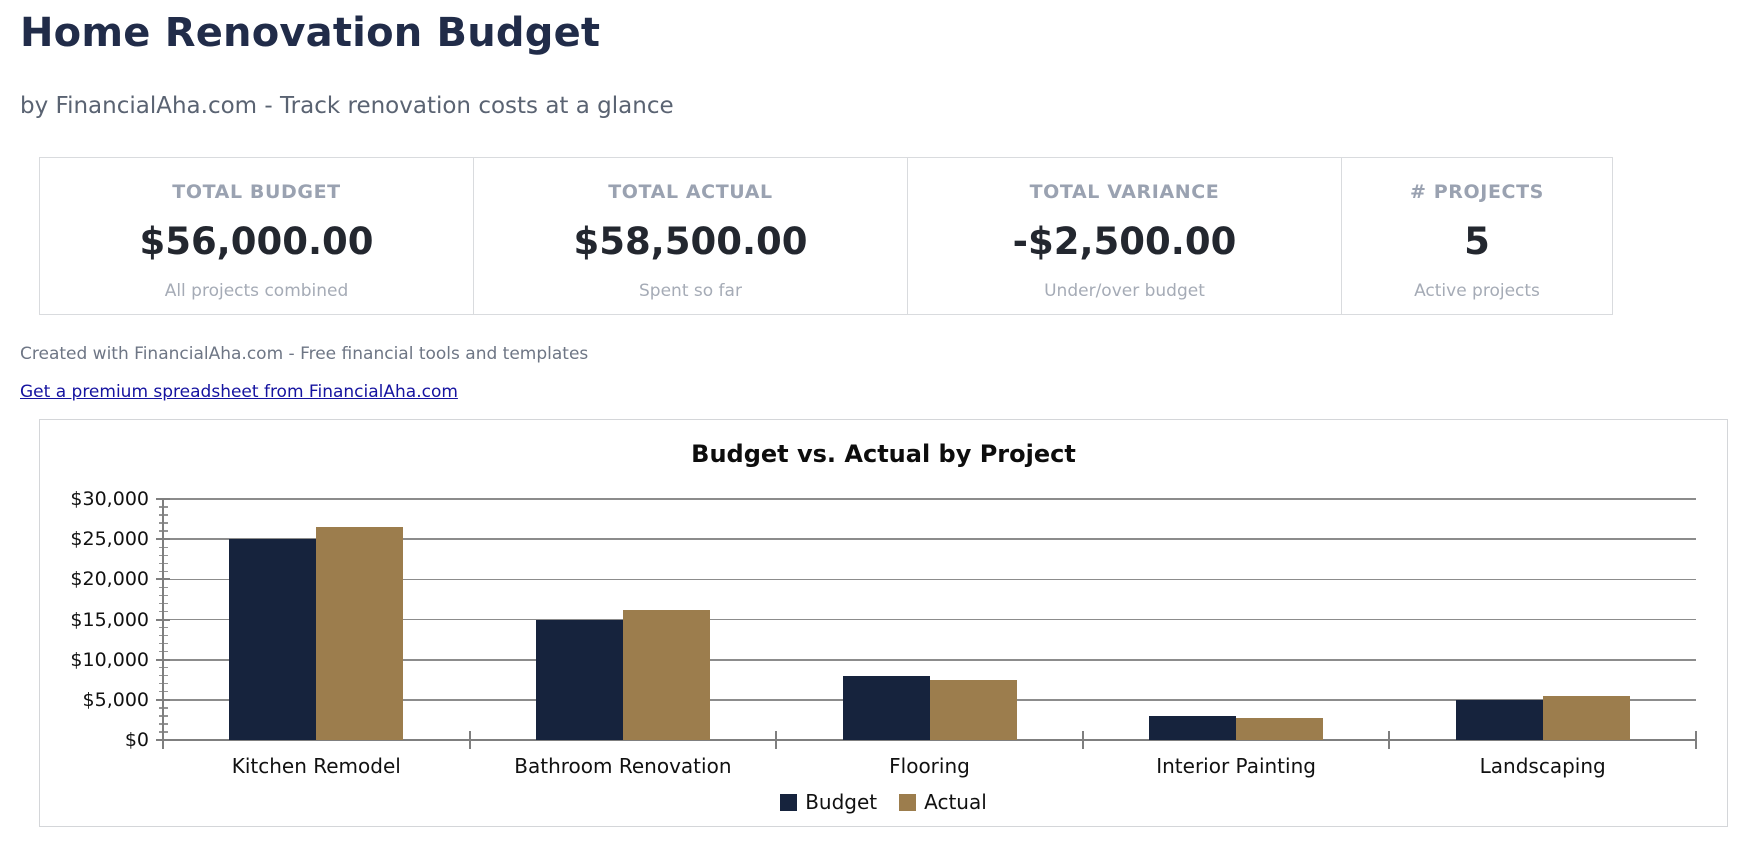  I want to click on summary-card-project-count: # PROJECTS 5 Active projects, so click(1477, 236).